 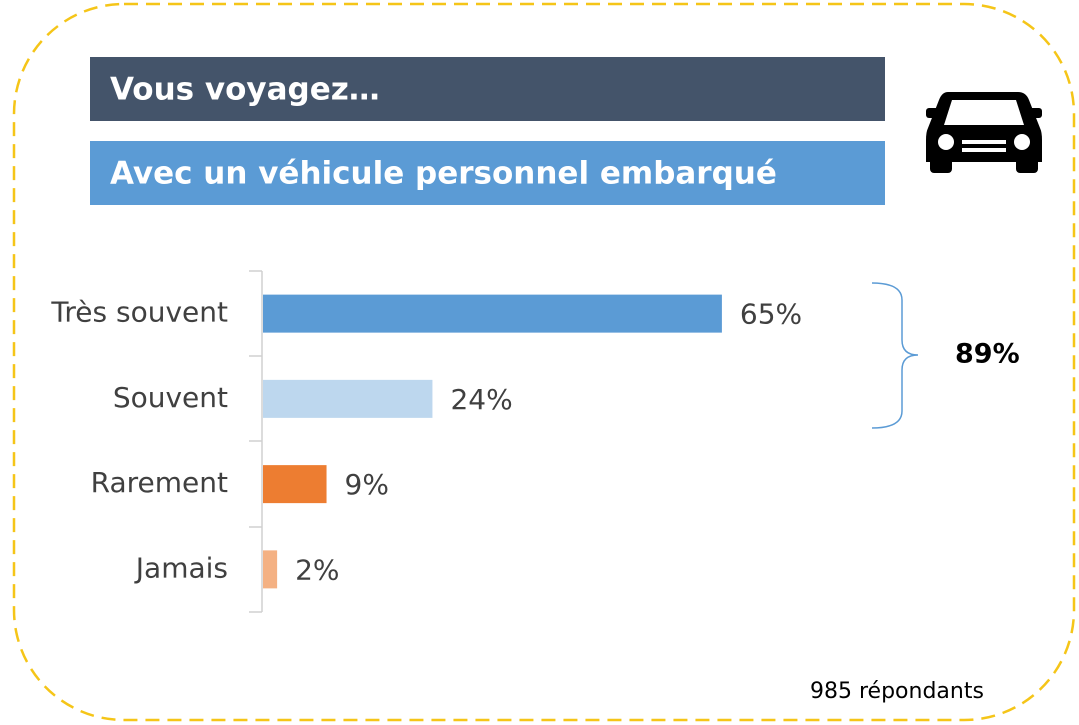 What do you see at coordinates (159, 482) in the screenshot?
I see `category-label: Rarement` at bounding box center [159, 482].